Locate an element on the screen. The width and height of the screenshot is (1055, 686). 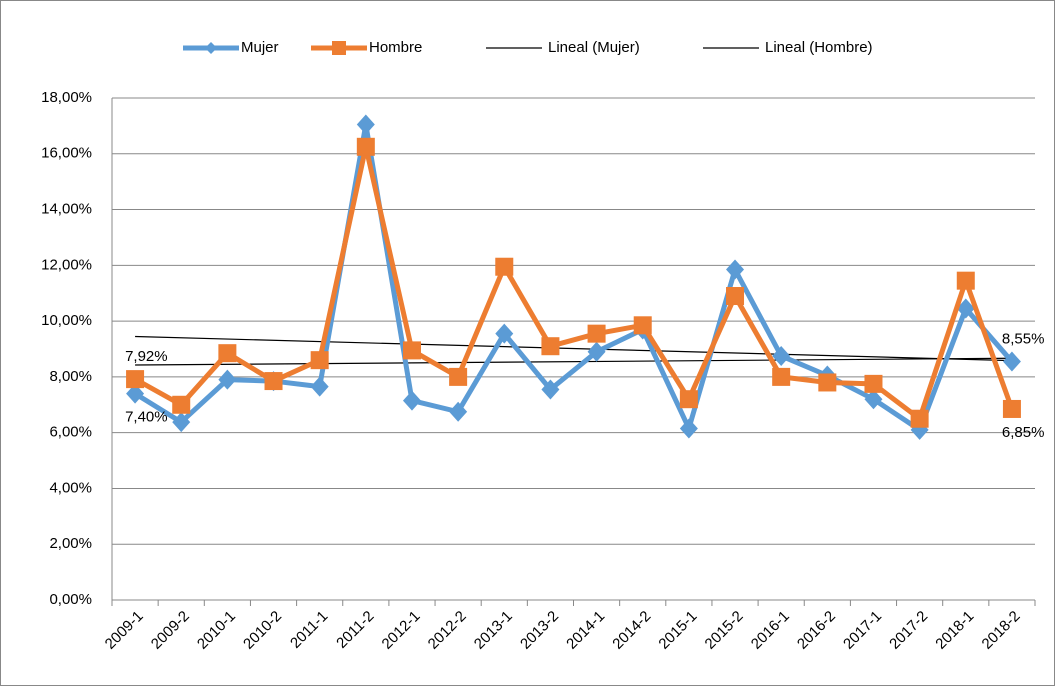
y-tick-label: 10,00% is located at coordinates (66, 320).